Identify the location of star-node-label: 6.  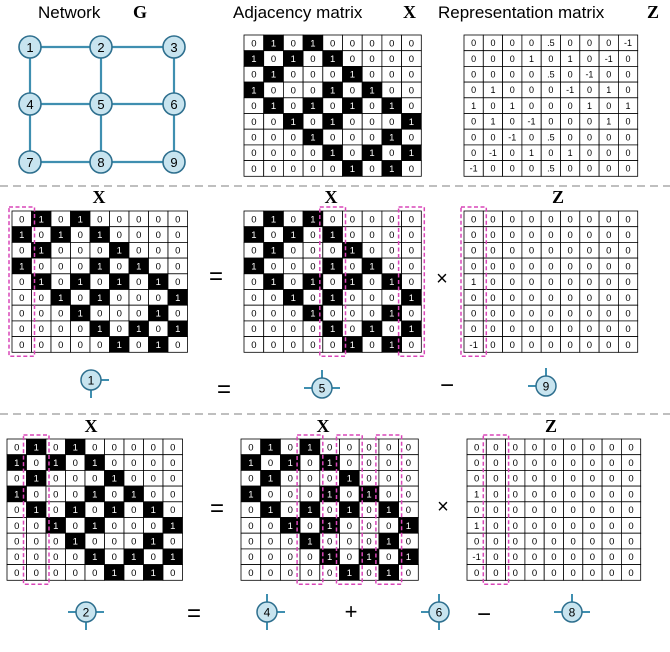
(439, 613).